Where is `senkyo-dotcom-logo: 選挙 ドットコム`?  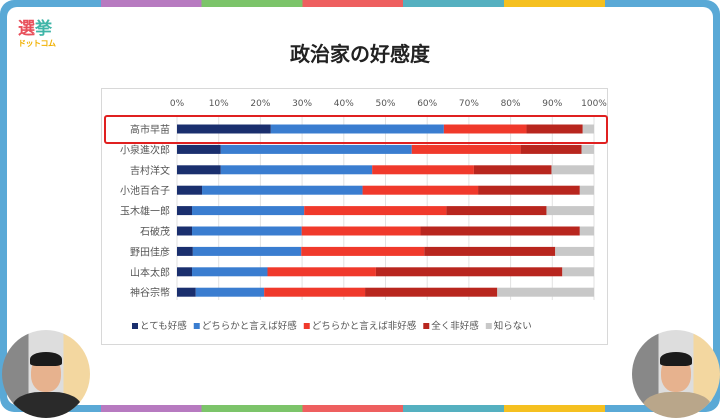
senkyo-dotcom-logo: 選挙 ドットコム is located at coordinates (37, 33).